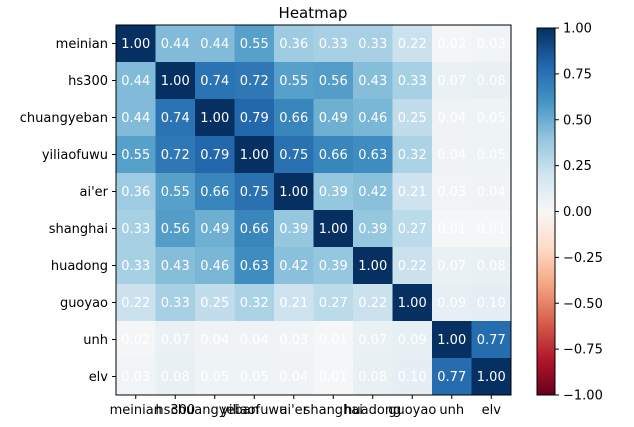 Image resolution: width=634 pixels, height=427 pixels. I want to click on y-tick-label: hs300, so click(88, 81).